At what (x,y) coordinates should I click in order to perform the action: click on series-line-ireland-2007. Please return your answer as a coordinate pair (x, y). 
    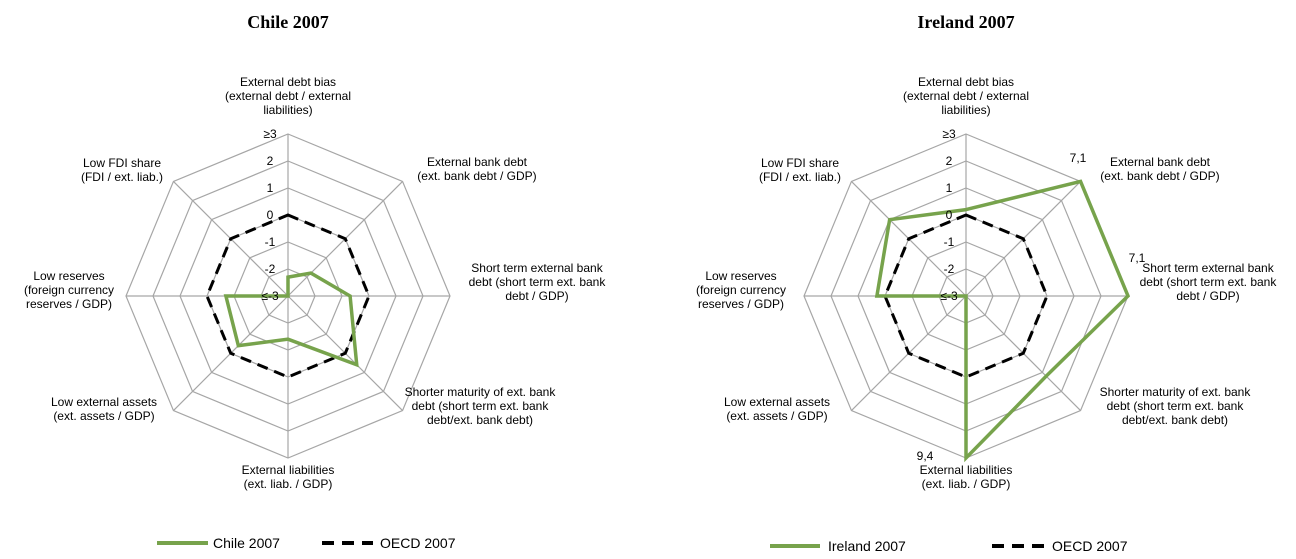
    Looking at the image, I should click on (1002, 321).